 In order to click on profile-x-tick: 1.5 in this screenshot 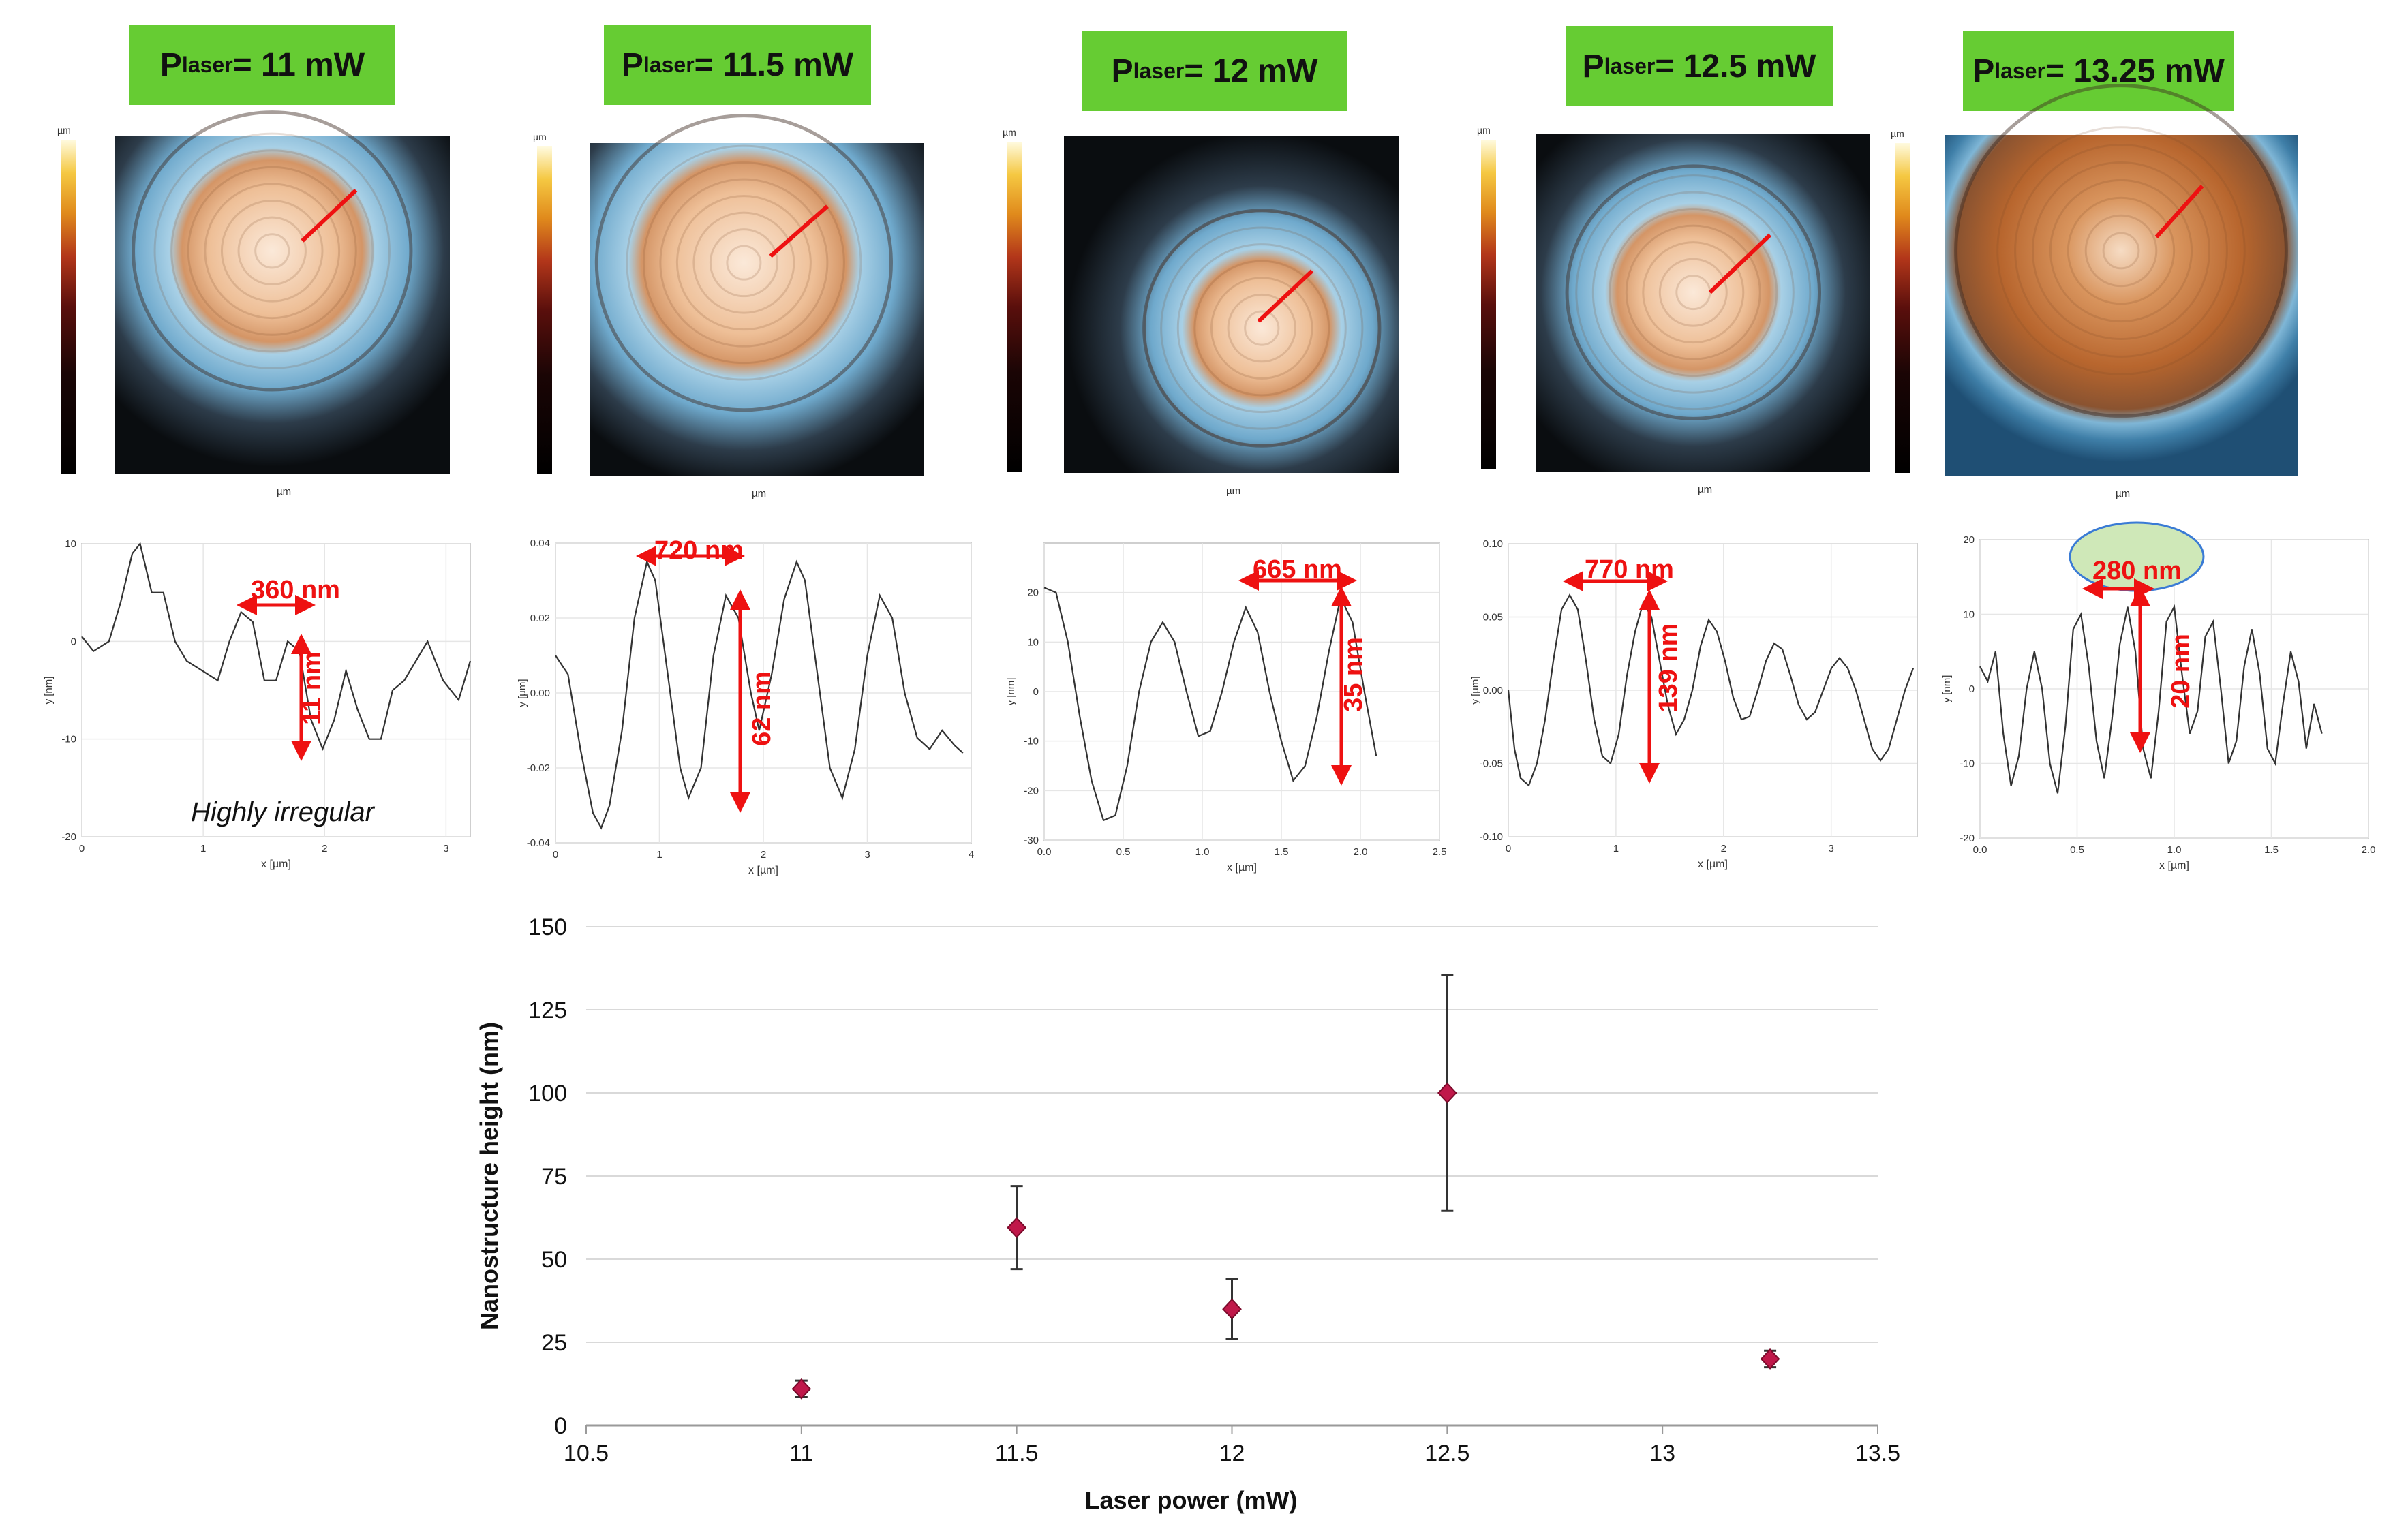, I will do `click(1282, 852)`.